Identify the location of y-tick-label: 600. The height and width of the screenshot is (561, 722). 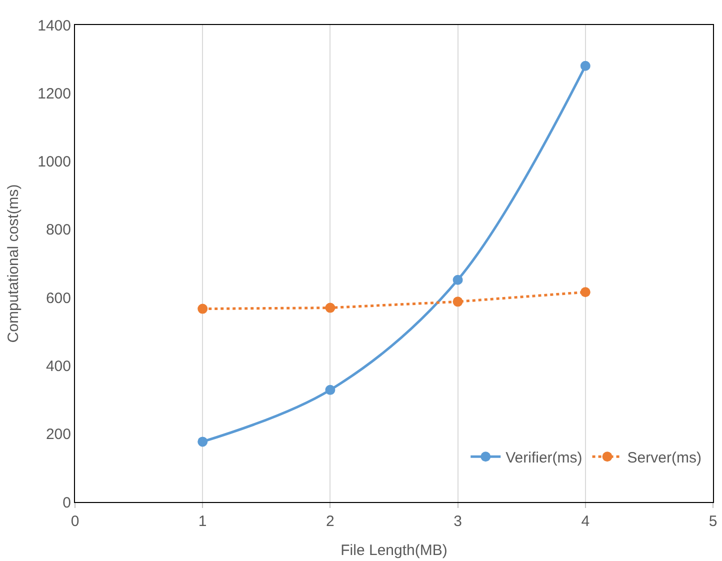
(58, 298).